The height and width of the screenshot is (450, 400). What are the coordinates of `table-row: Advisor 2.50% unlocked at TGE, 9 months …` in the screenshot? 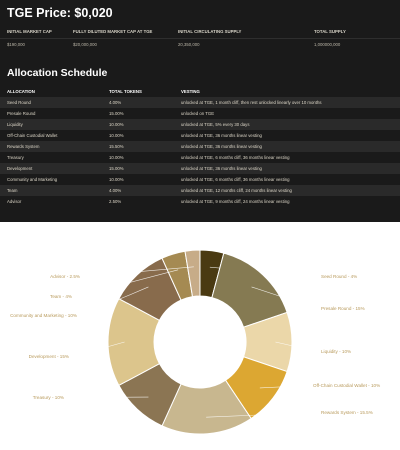 It's located at (200, 201).